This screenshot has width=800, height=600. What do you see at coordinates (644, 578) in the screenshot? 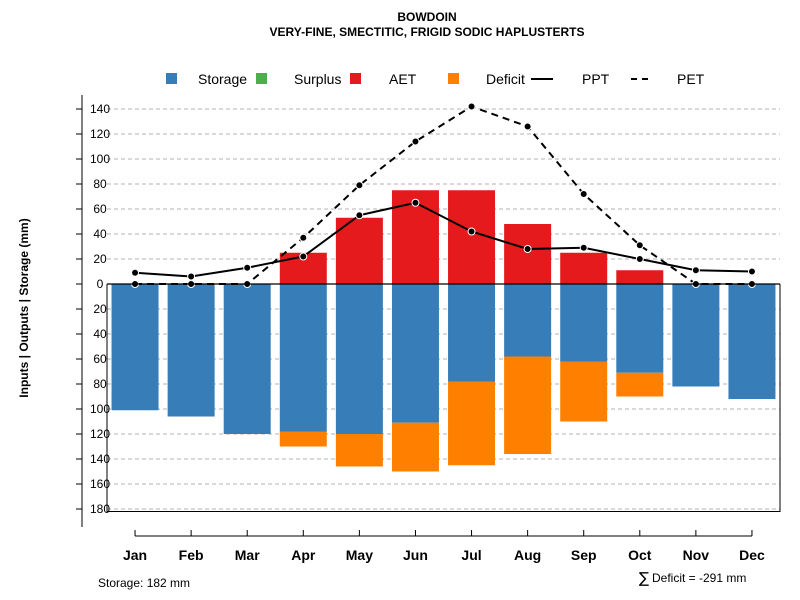
I see `sum-symbol: ∑` at bounding box center [644, 578].